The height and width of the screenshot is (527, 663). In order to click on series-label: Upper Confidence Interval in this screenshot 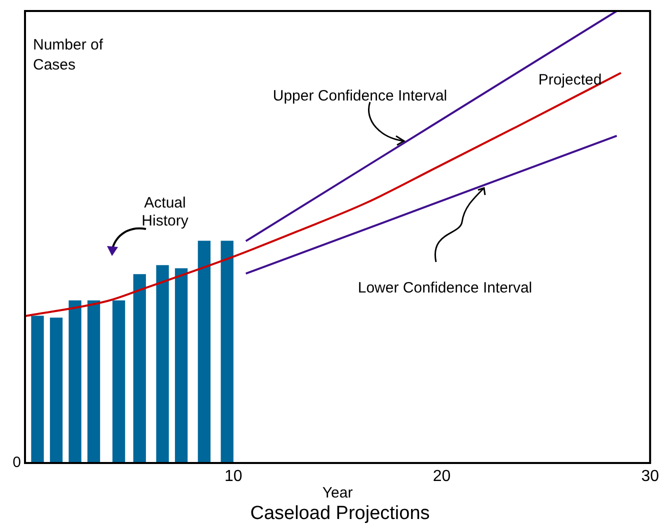, I will do `click(360, 96)`.